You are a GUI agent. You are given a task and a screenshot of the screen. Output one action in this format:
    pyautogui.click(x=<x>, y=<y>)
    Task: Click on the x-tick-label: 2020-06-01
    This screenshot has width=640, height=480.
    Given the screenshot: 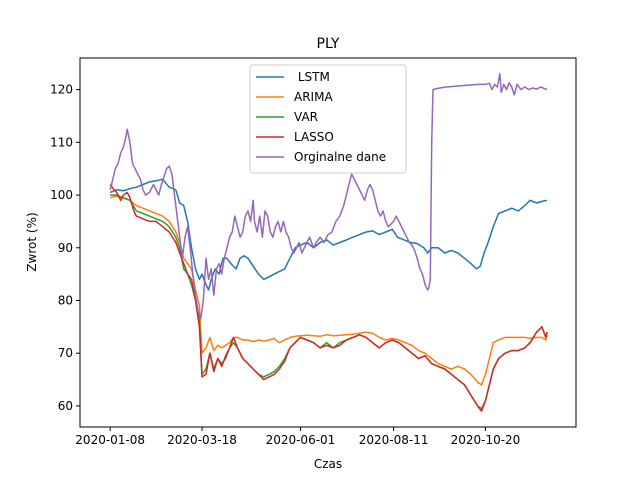 What is the action you would take?
    pyautogui.click(x=301, y=440)
    